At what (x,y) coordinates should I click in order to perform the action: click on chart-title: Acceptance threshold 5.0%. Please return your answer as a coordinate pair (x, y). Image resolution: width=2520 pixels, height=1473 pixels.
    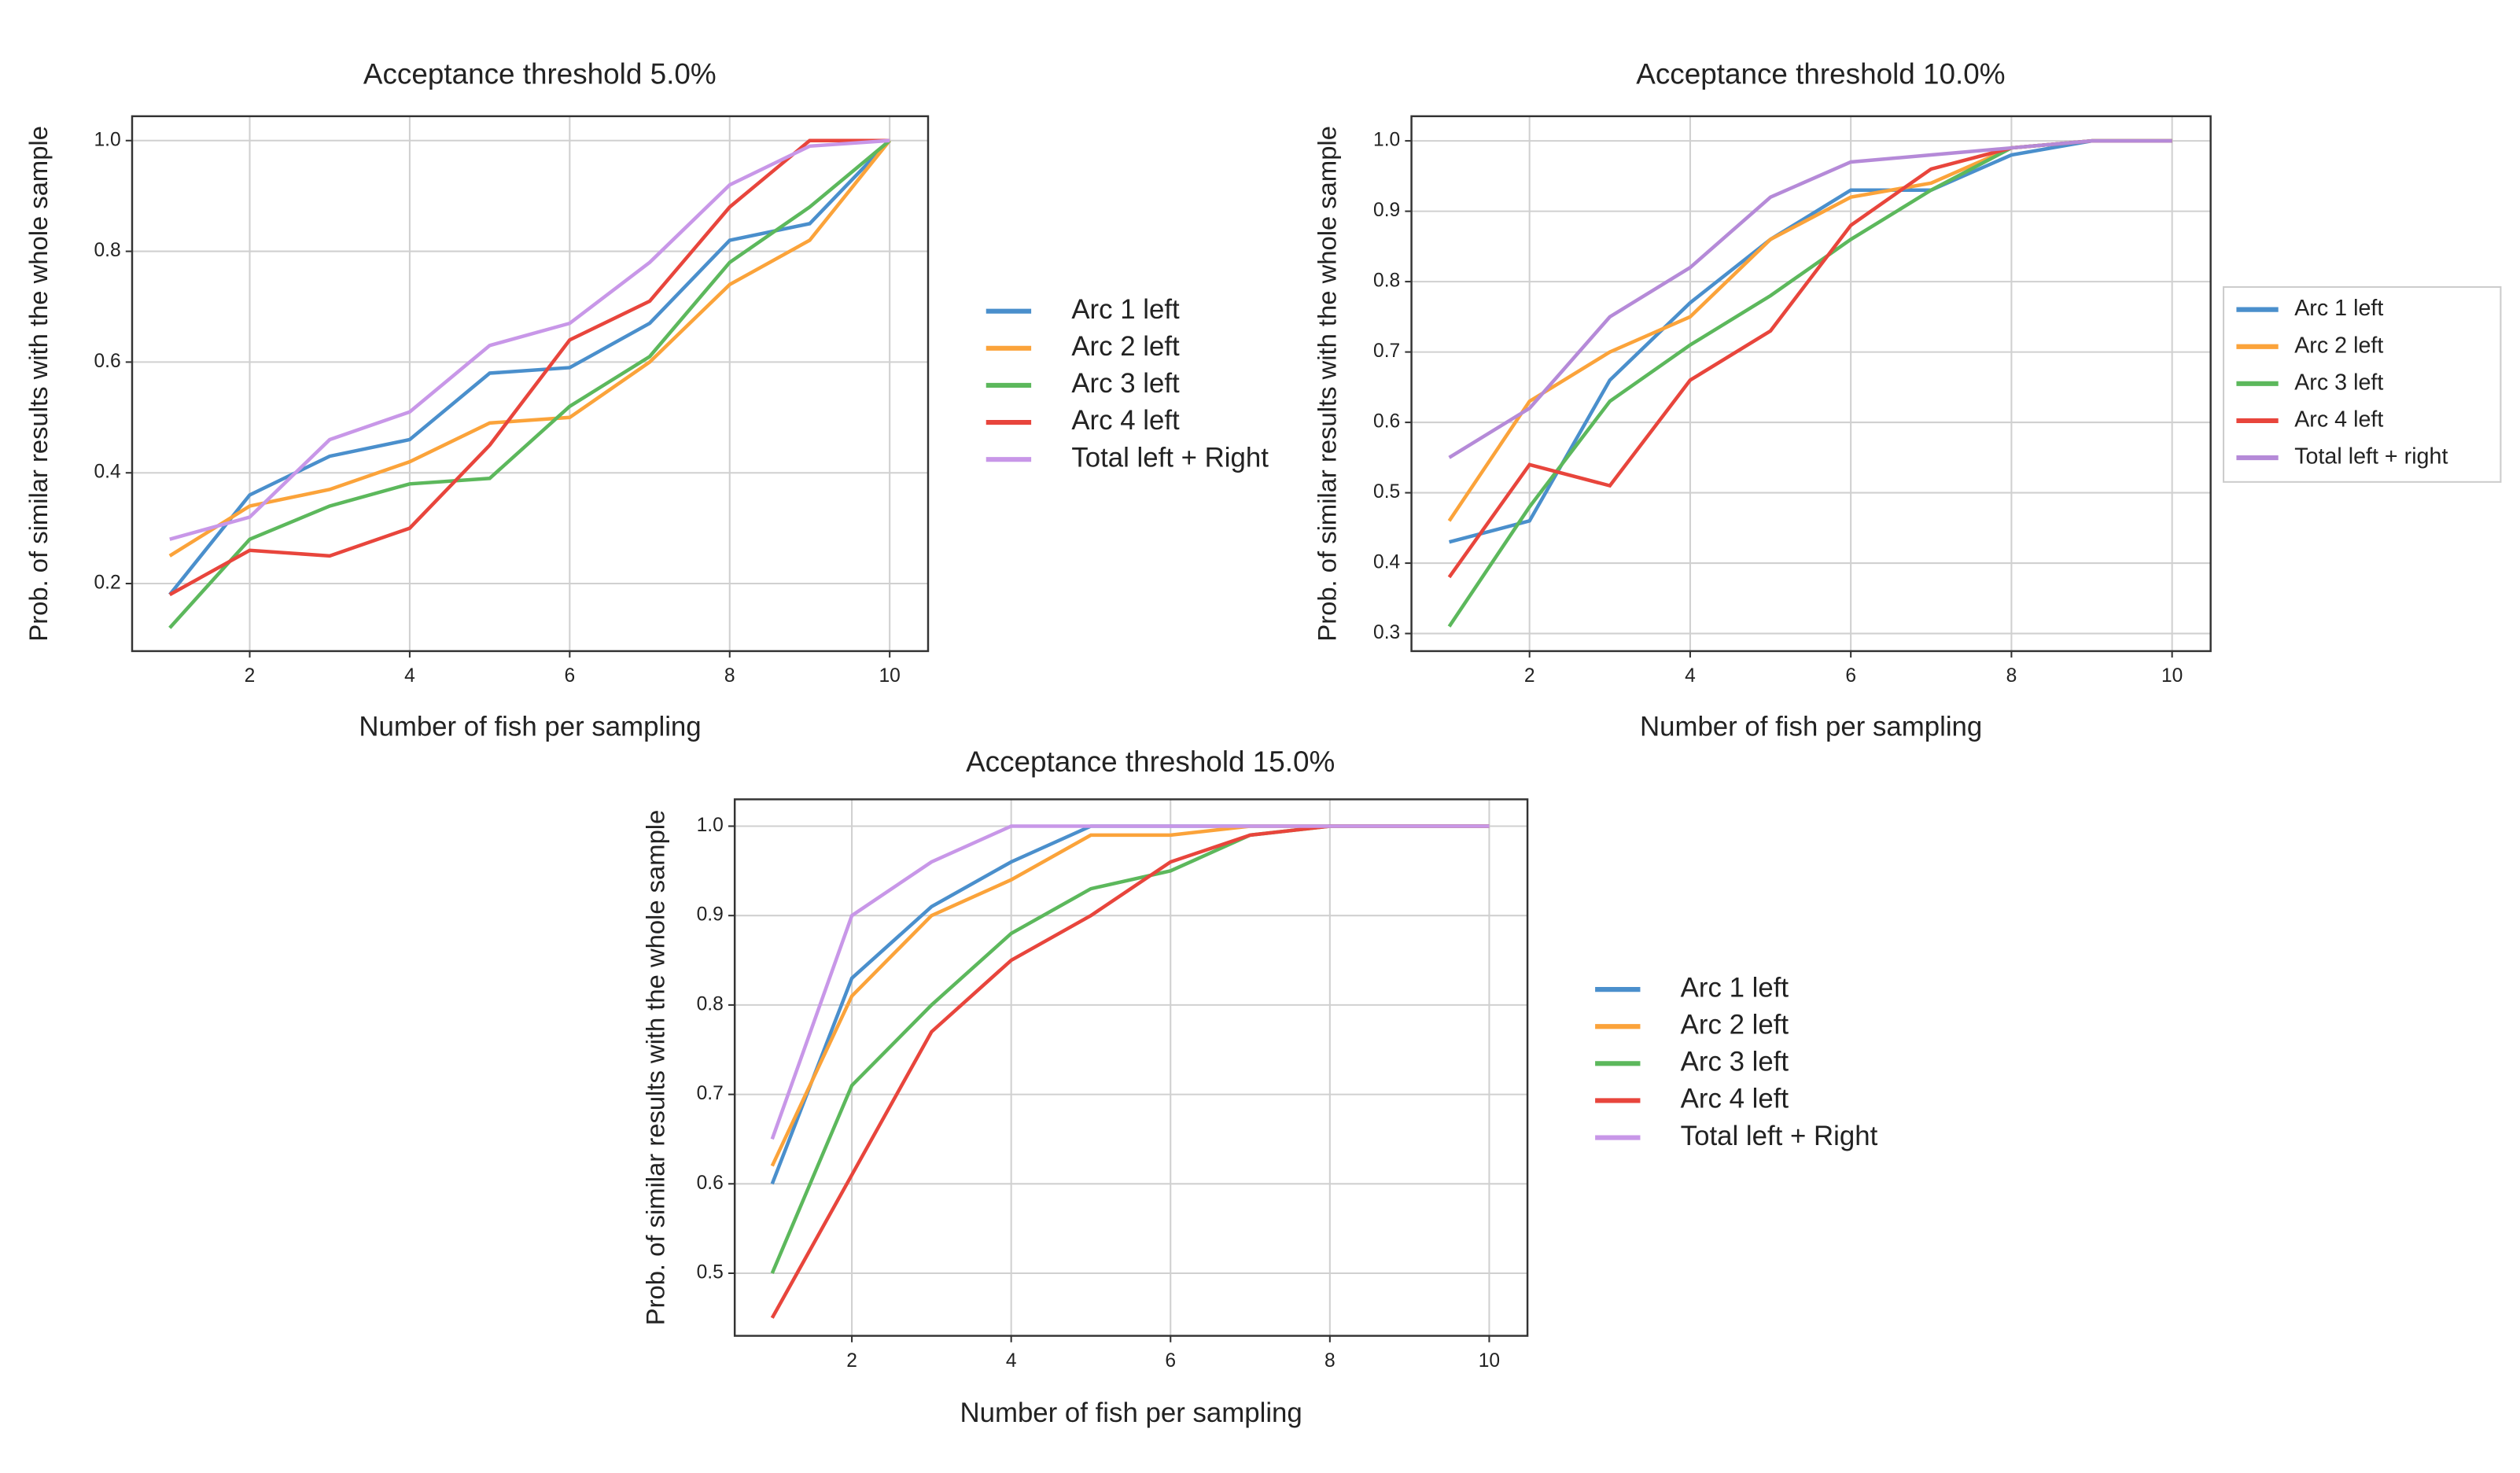
    Looking at the image, I should click on (540, 73).